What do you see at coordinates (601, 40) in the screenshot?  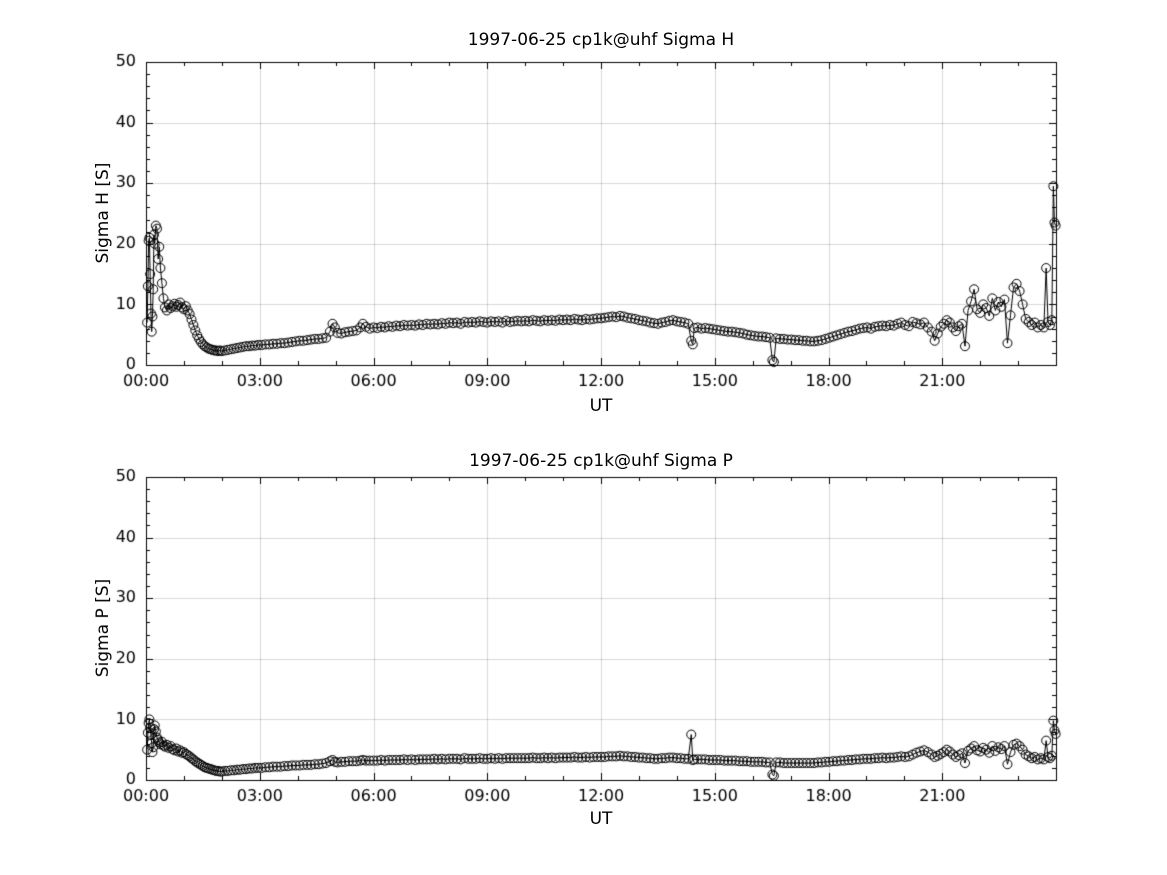 I see `sigma-h-chart-title: 1997-06-25 cp1k@uhf Sigma H` at bounding box center [601, 40].